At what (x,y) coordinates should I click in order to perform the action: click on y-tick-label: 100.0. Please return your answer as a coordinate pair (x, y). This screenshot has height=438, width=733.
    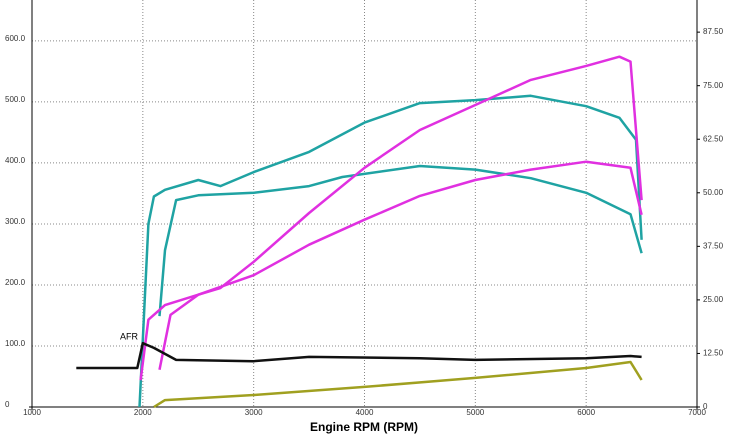
    Looking at the image, I should click on (15, 343).